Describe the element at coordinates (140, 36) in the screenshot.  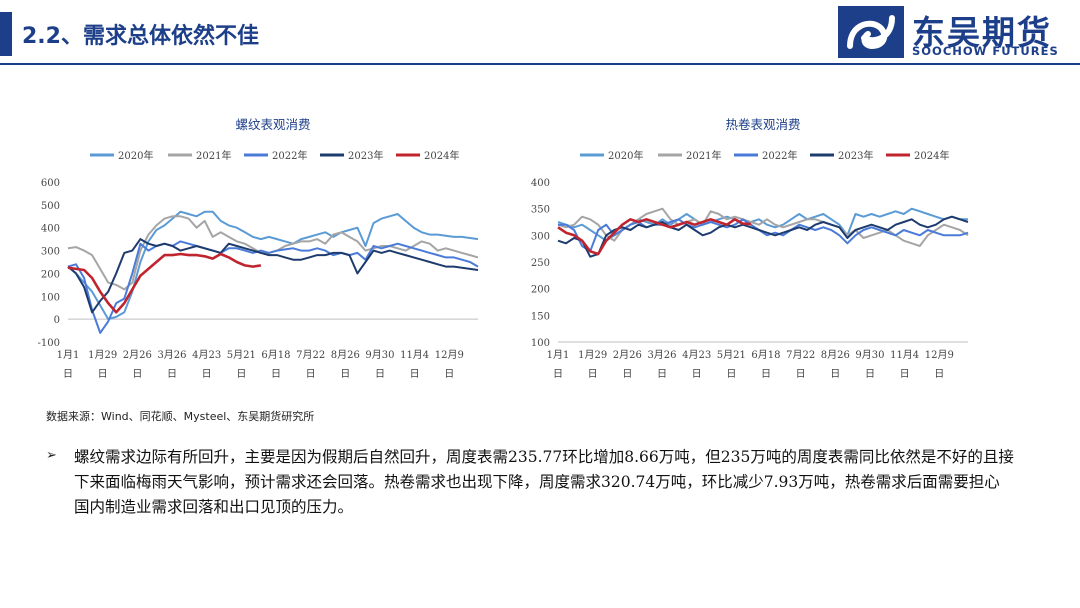
I see `page-title: 2.2、需求总体依然不佳` at that location.